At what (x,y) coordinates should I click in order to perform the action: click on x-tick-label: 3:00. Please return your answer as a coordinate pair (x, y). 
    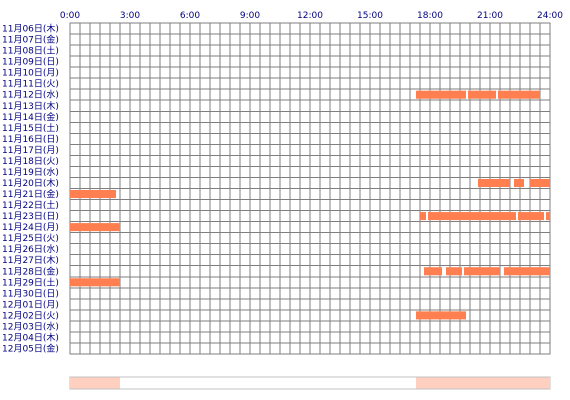
    Looking at the image, I should click on (130, 16).